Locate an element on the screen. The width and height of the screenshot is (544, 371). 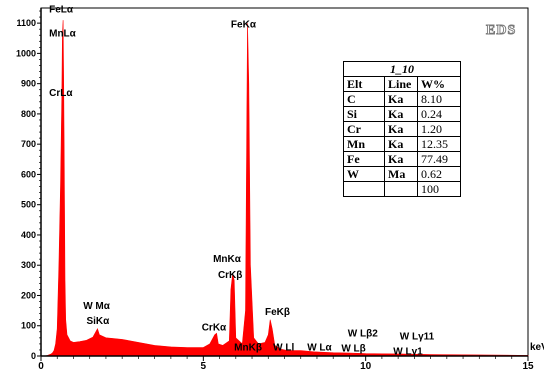
y-tick-label: 1000 is located at coordinates (26, 53).